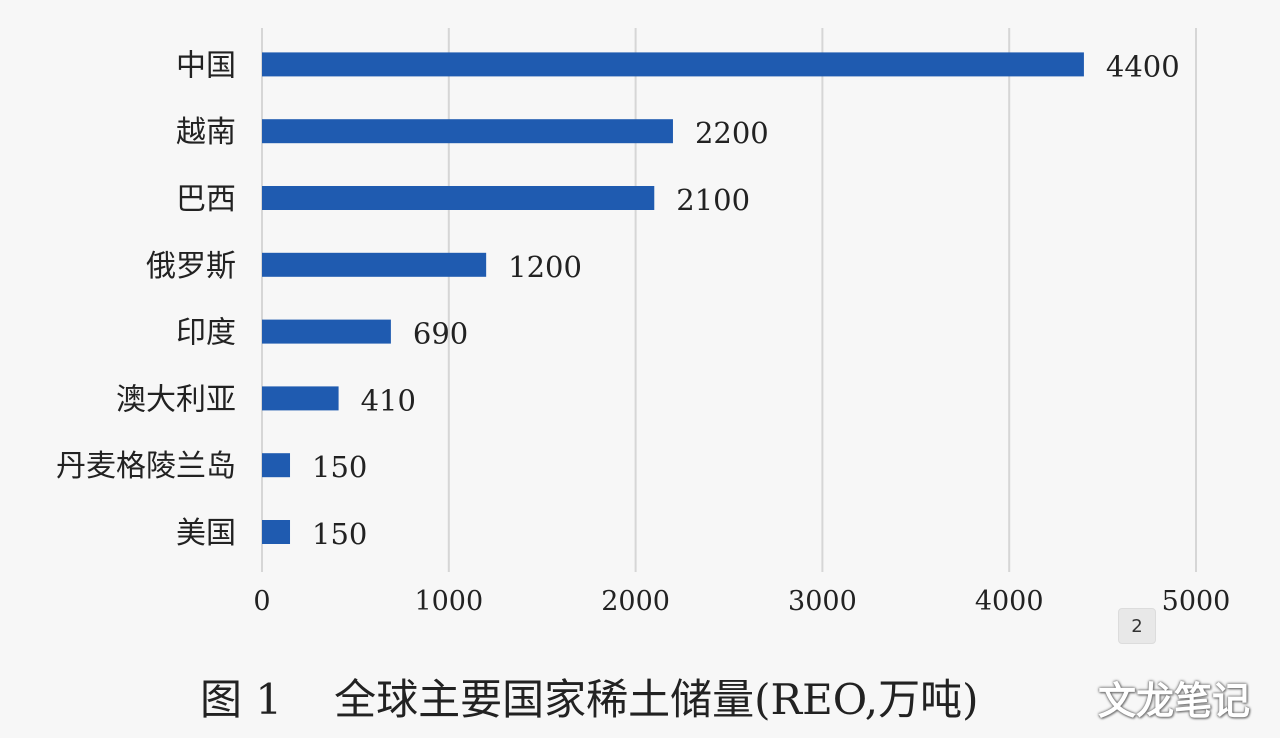 The width and height of the screenshot is (1280, 738). I want to click on figure-caption: 图 1 全球主要国家稀土储量(REO,万吨), so click(640, 696).